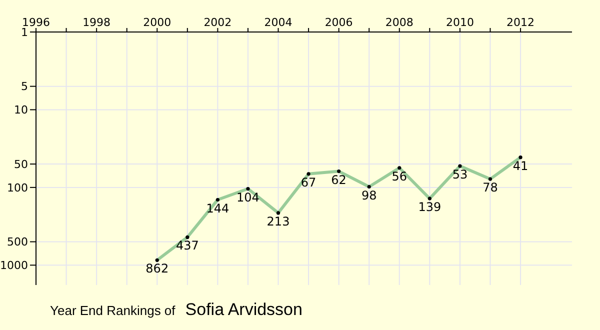 This screenshot has height=330, width=600. Describe the element at coordinates (21, 110) in the screenshot. I see `y-tick-label: 10` at that location.